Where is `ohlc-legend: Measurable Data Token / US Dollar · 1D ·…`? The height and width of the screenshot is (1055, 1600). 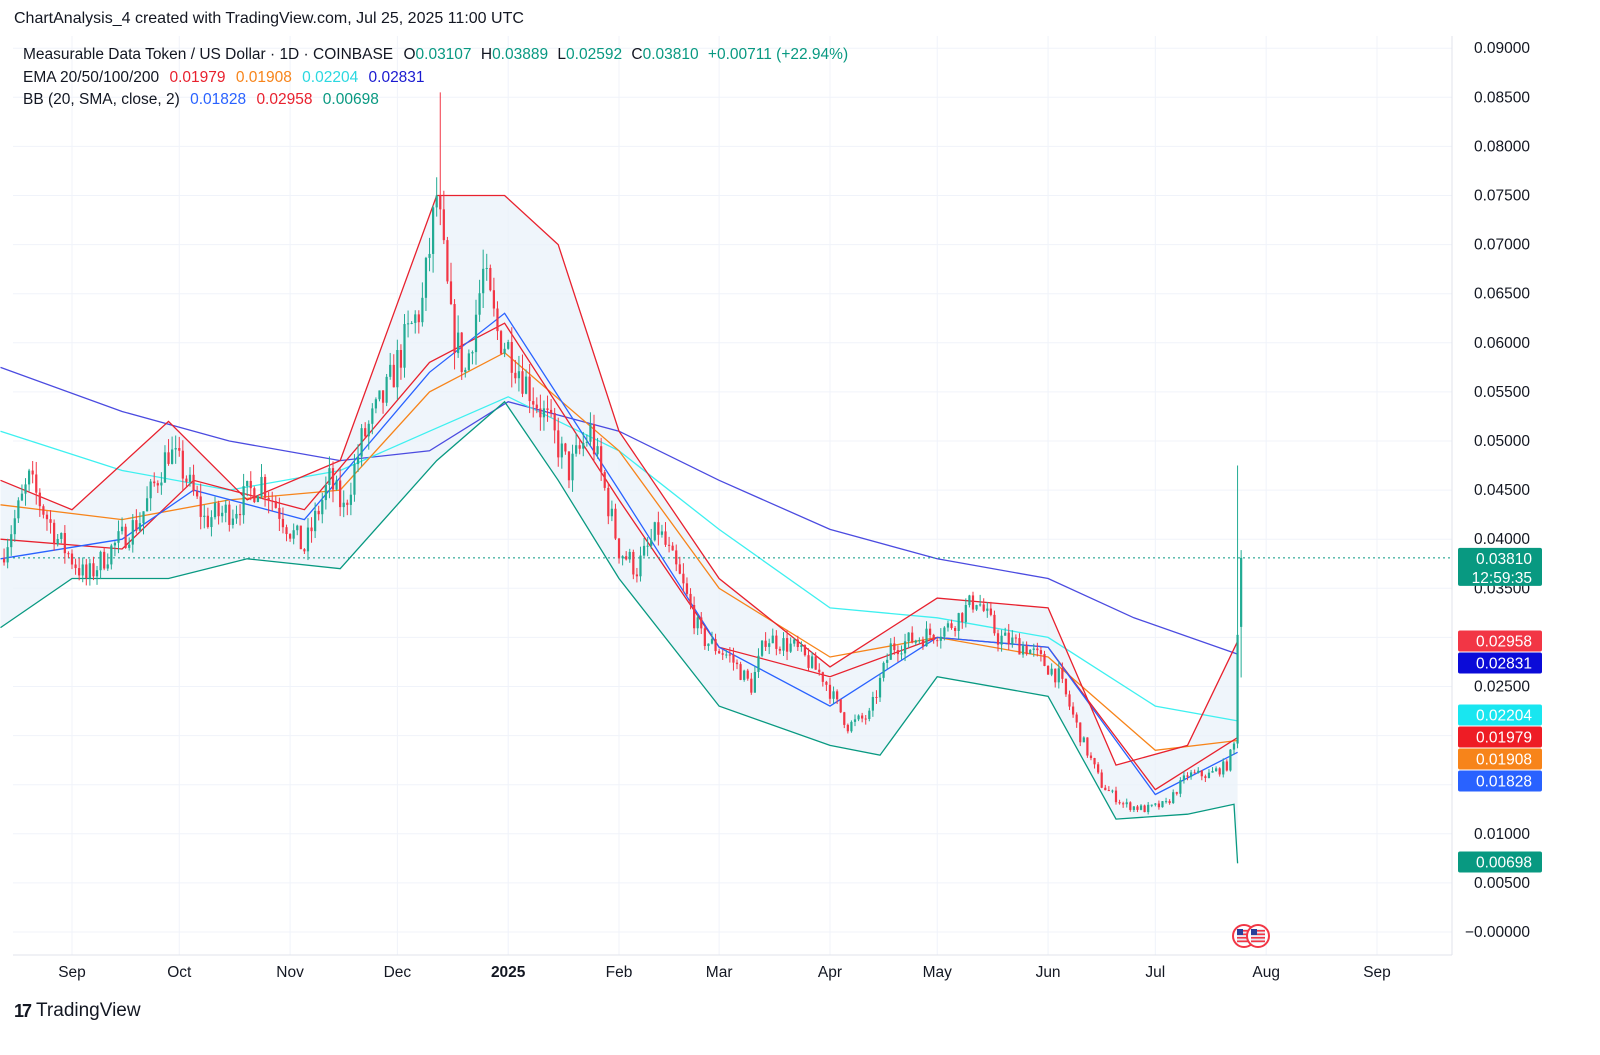 ohlc-legend: Measurable Data Token / US Dollar · 1D ·… is located at coordinates (438, 55).